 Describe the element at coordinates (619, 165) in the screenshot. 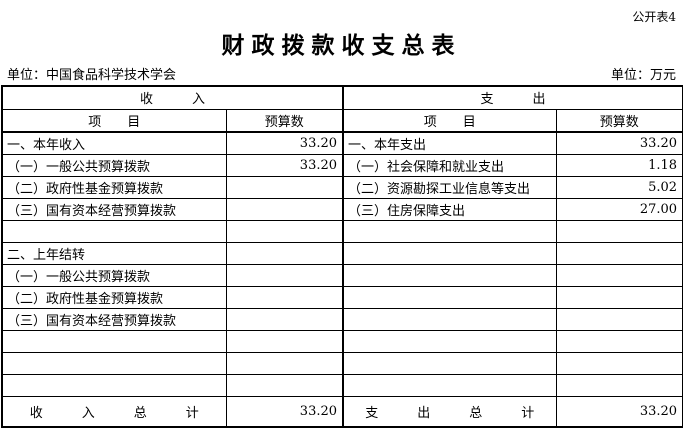

I see `expenditure-value-cell: 1.18` at that location.